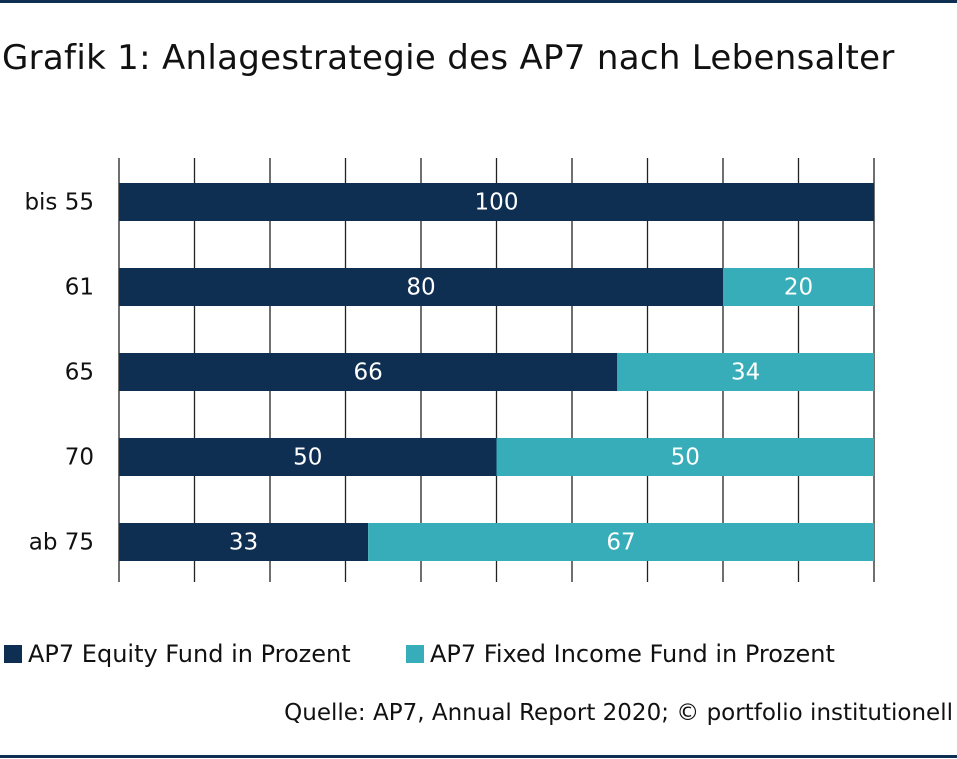  I want to click on top-rule, so click(478, 1).